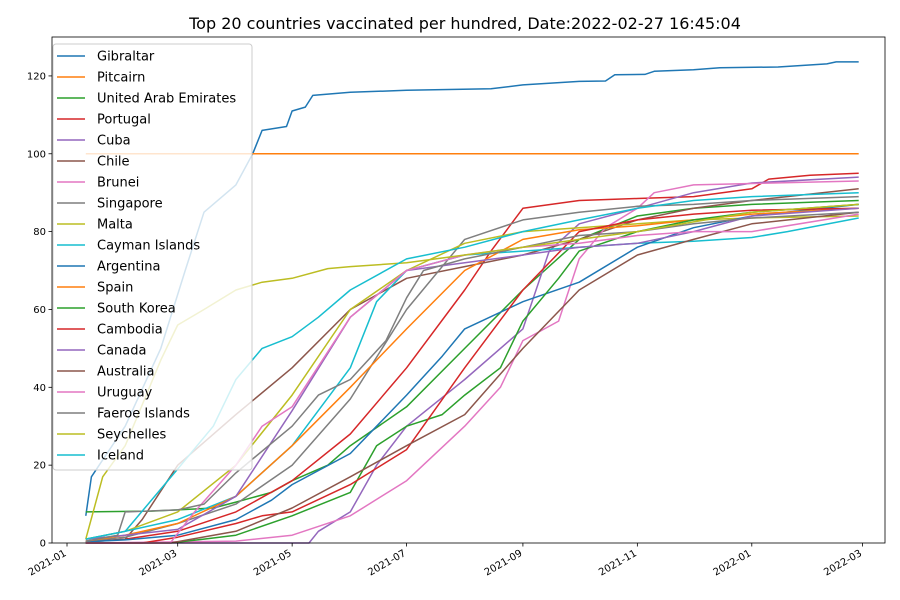  I want to click on legend-label: Malta, so click(115, 225).